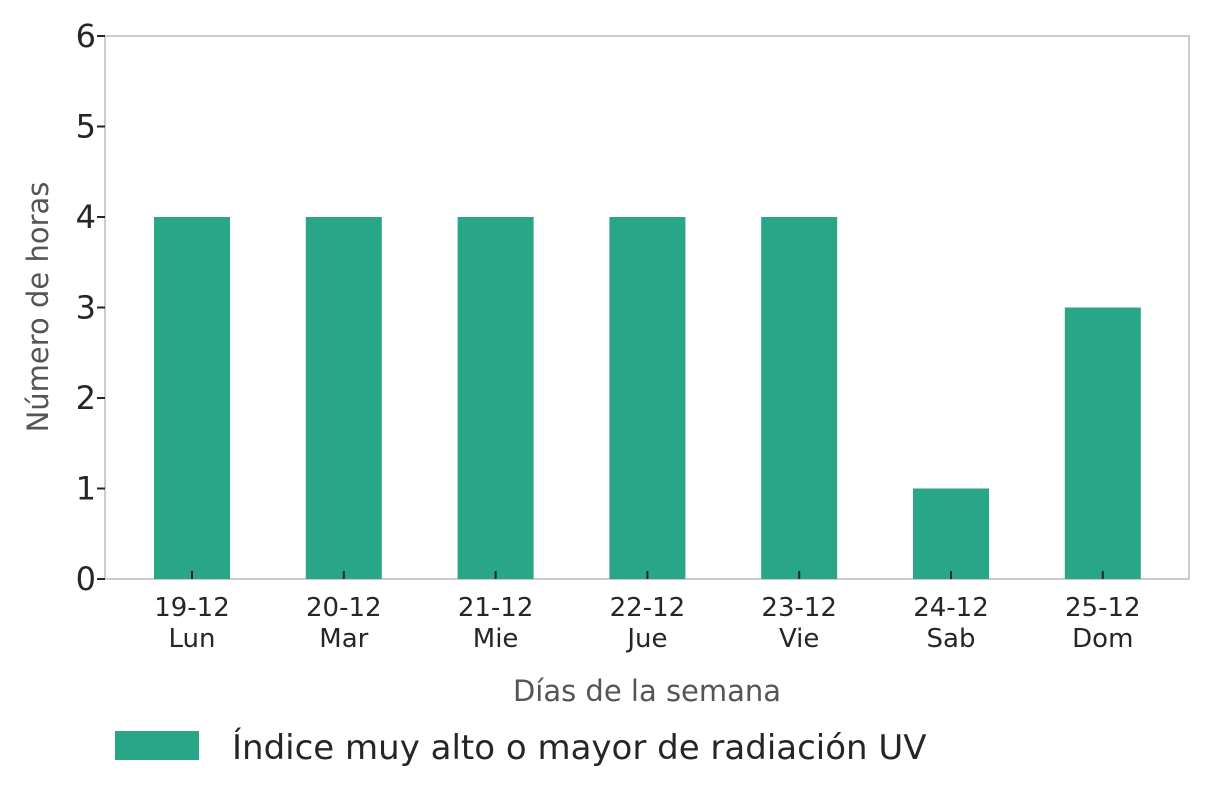 This screenshot has height=807, width=1209. I want to click on x-tick-label: 19-12 Lun, so click(192, 623).